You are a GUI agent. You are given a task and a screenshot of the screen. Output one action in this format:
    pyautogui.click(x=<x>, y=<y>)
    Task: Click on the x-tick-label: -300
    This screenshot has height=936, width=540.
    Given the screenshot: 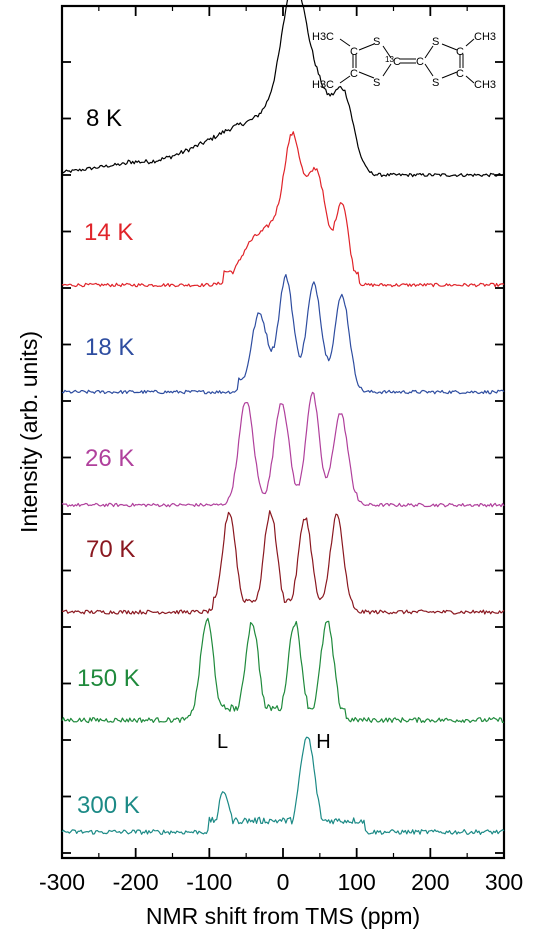 What is the action you would take?
    pyautogui.click(x=62, y=882)
    